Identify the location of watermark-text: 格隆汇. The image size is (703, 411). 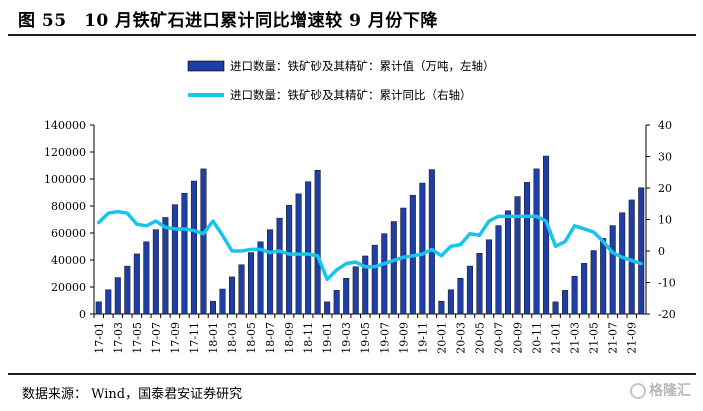
(670, 391).